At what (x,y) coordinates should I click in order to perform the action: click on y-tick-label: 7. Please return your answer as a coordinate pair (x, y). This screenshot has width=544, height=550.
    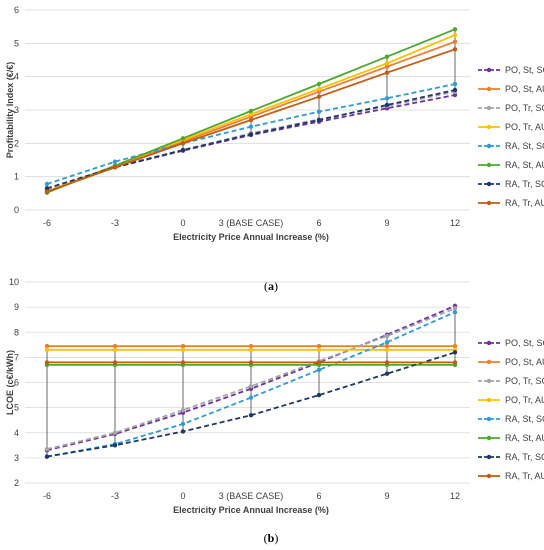
    Looking at the image, I should click on (16, 357).